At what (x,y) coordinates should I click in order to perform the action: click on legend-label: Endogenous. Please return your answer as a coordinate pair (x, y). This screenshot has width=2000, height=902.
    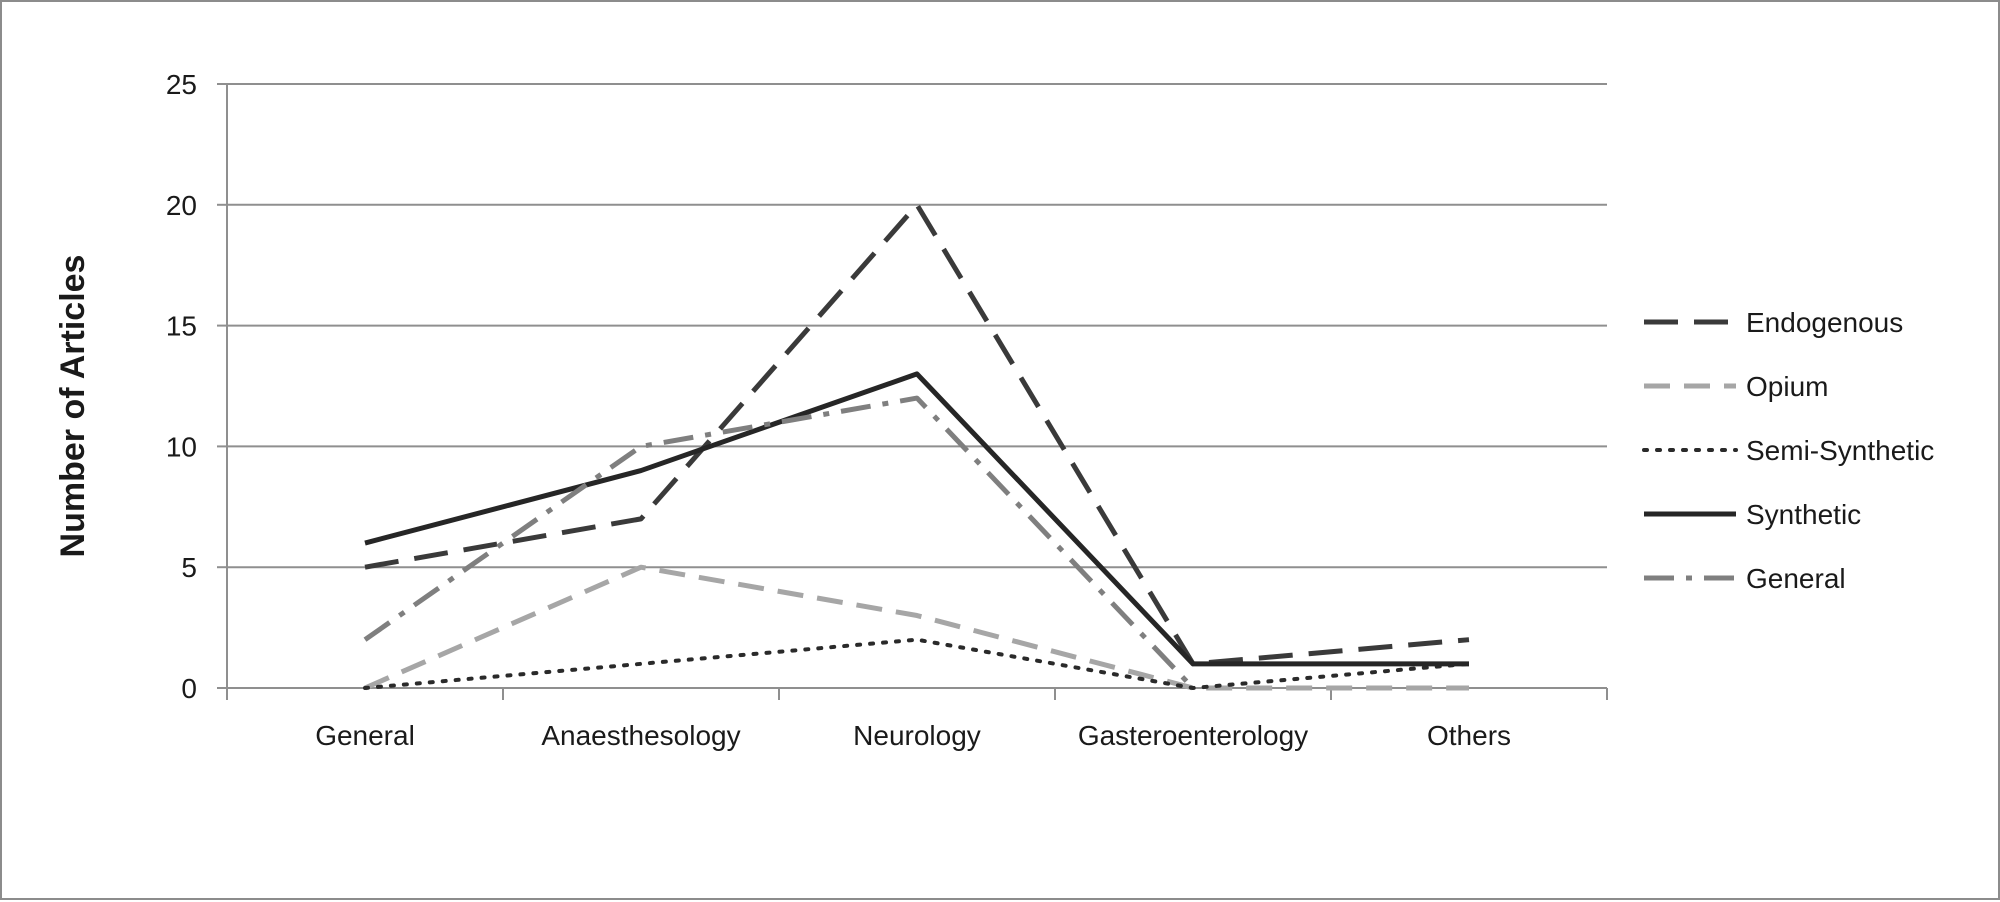
    Looking at the image, I should click on (1824, 322).